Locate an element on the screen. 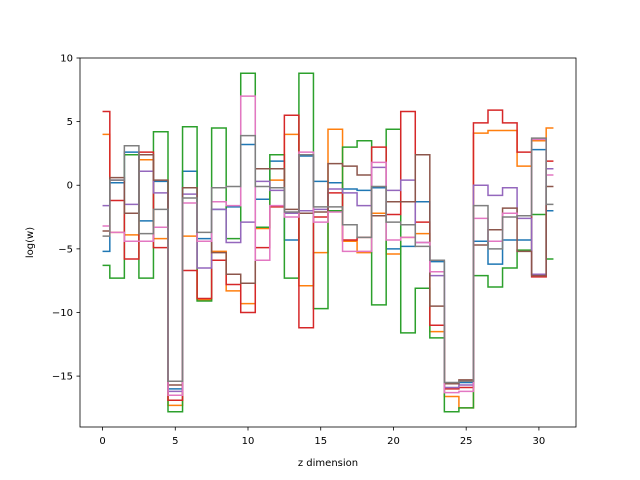 The width and height of the screenshot is (640, 480). x-tick-label: 15 is located at coordinates (320, 441).